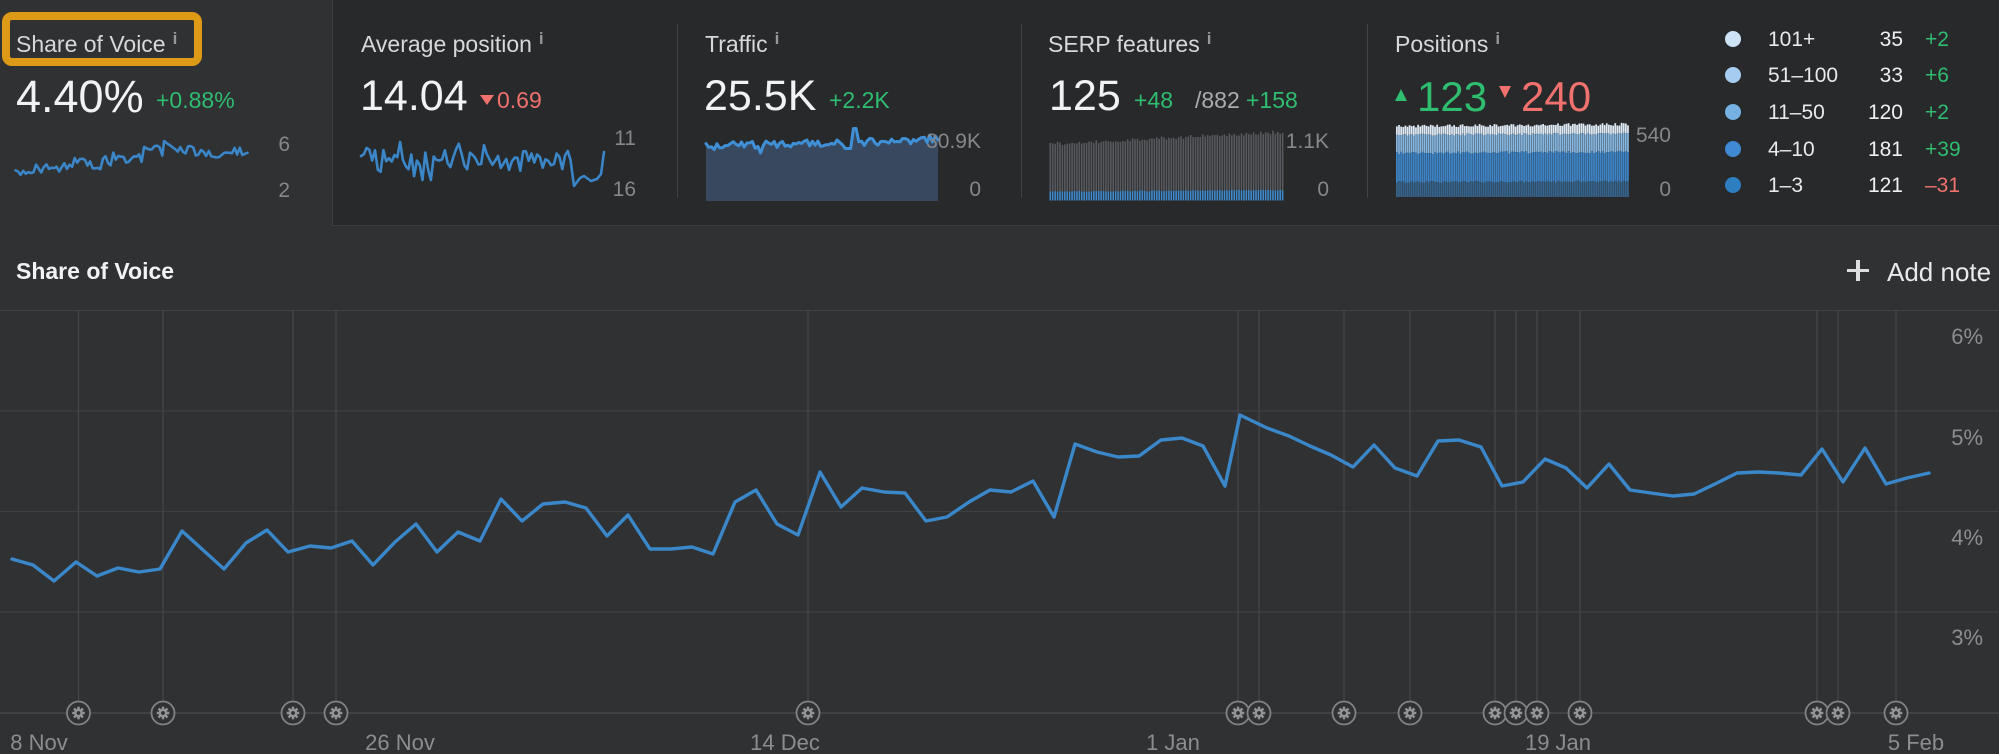 The height and width of the screenshot is (754, 1999). What do you see at coordinates (1967, 336) in the screenshot?
I see `svg-text: 6%` at bounding box center [1967, 336].